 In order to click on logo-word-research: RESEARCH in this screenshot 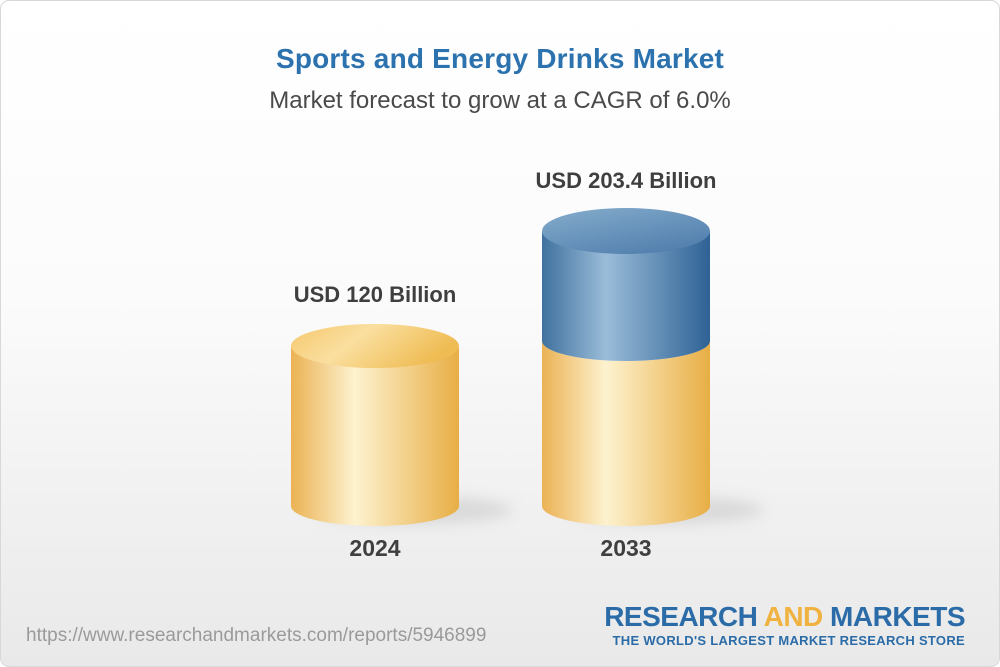, I will do `click(681, 616)`.